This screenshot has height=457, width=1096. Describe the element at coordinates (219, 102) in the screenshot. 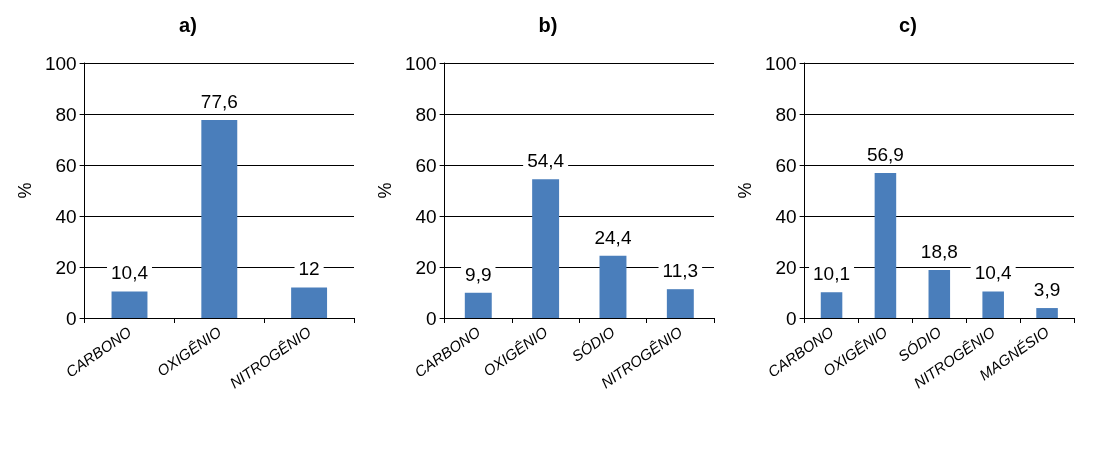

I see `data-label: 77,6` at that location.